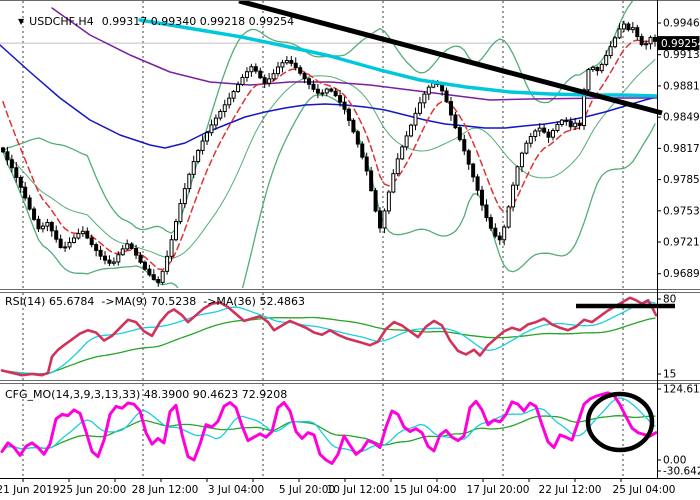 The image size is (700, 500). Describe the element at coordinates (329, 345) in the screenshot. I see `rsi-ma36-line` at that location.